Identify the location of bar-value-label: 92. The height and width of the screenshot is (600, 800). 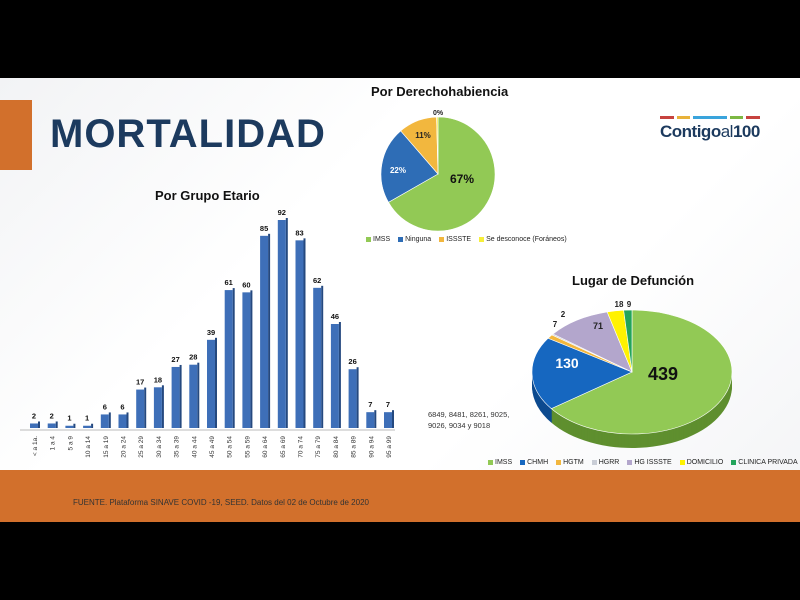
(282, 212).